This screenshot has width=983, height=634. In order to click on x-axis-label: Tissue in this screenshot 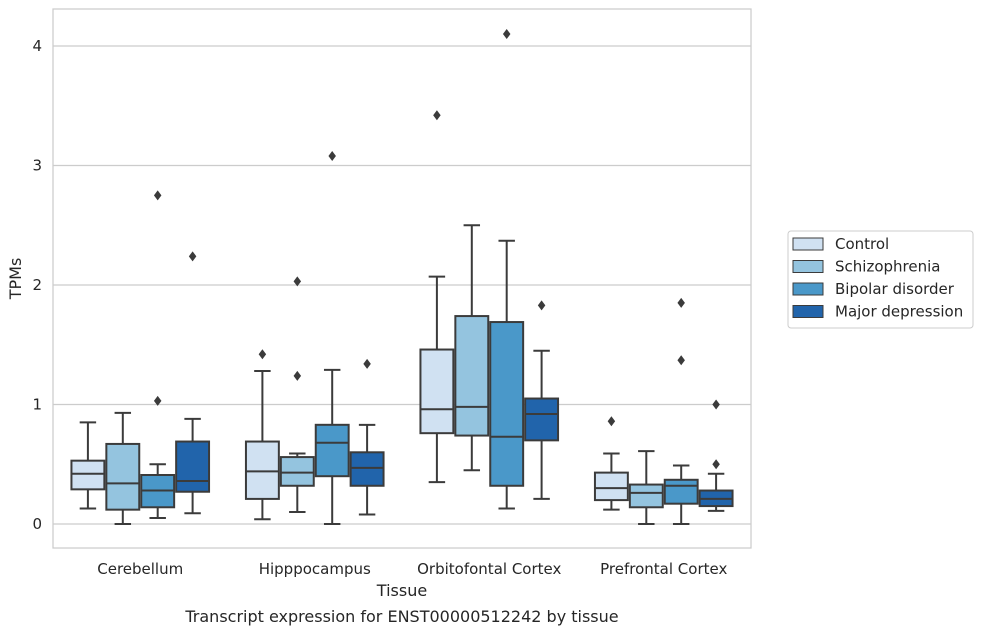, I will do `click(401, 590)`.